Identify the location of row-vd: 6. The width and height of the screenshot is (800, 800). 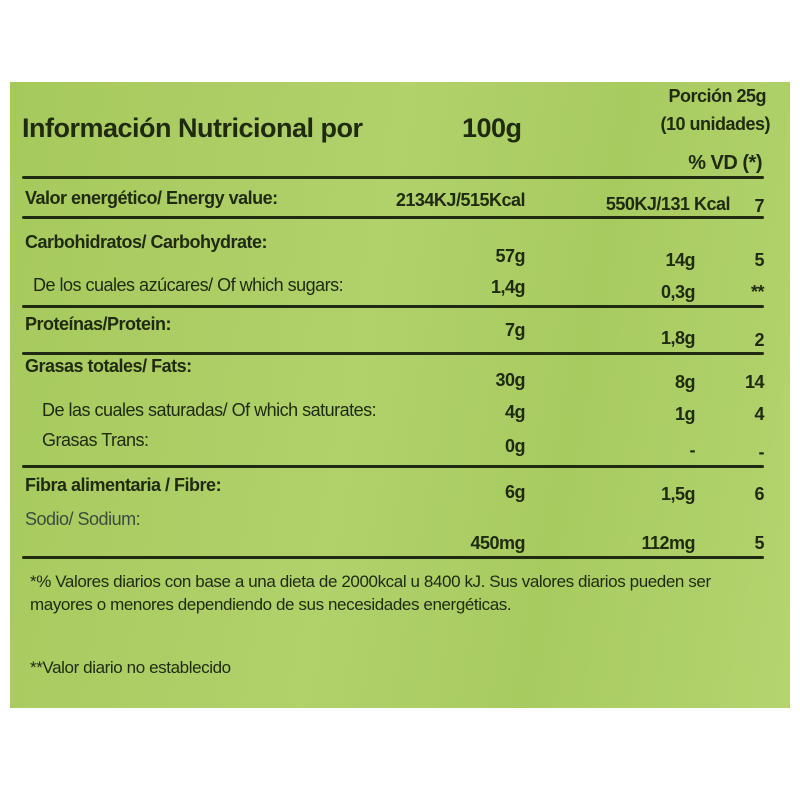
(759, 494).